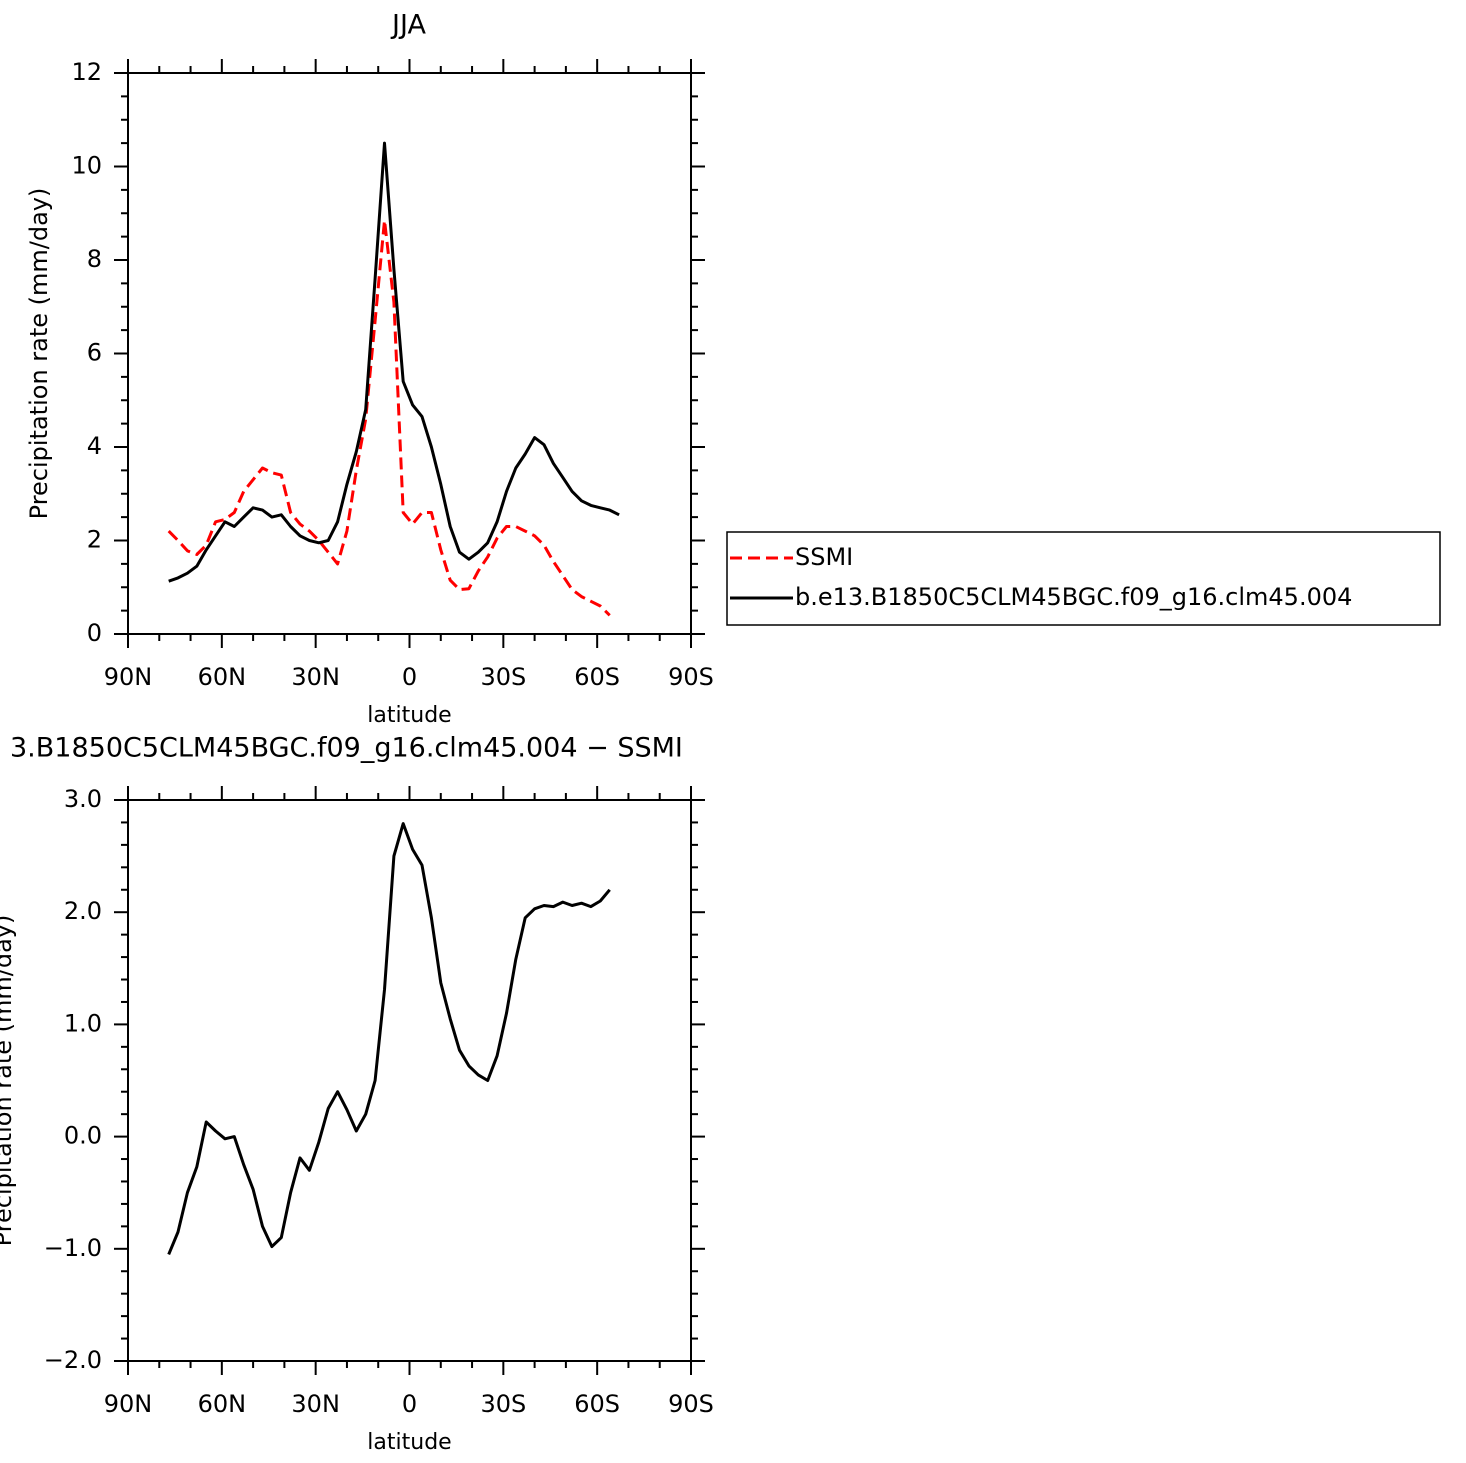  I want to click on legend-label: b.e13.B1850C5CLM45BGC.f09_g16.clm45.004, so click(1073, 597).